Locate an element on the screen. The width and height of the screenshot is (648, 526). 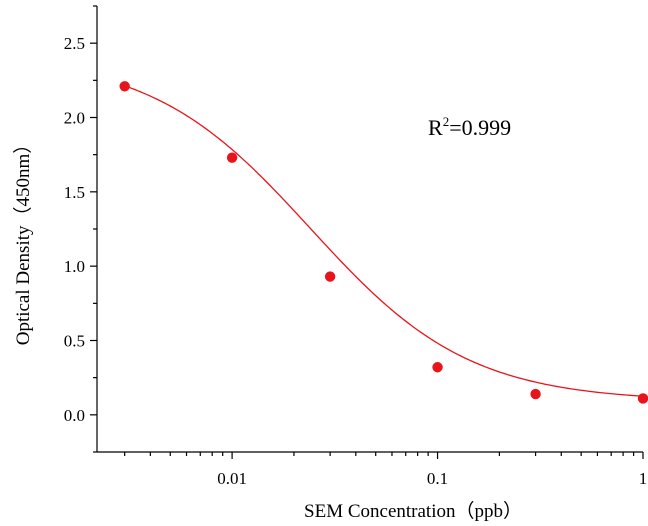
y-tick-label: 1.5 is located at coordinates (74, 192).